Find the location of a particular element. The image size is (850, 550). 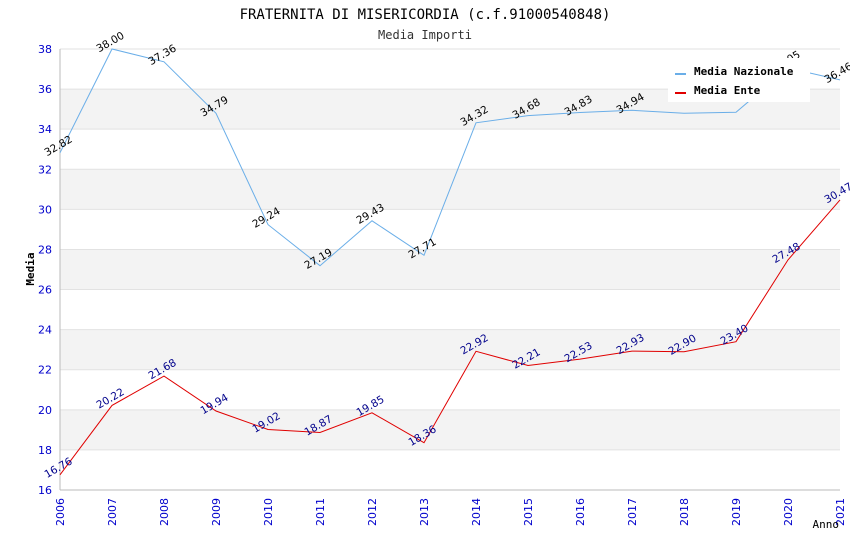

x-tick-label: 2020 is located at coordinates (788, 512).